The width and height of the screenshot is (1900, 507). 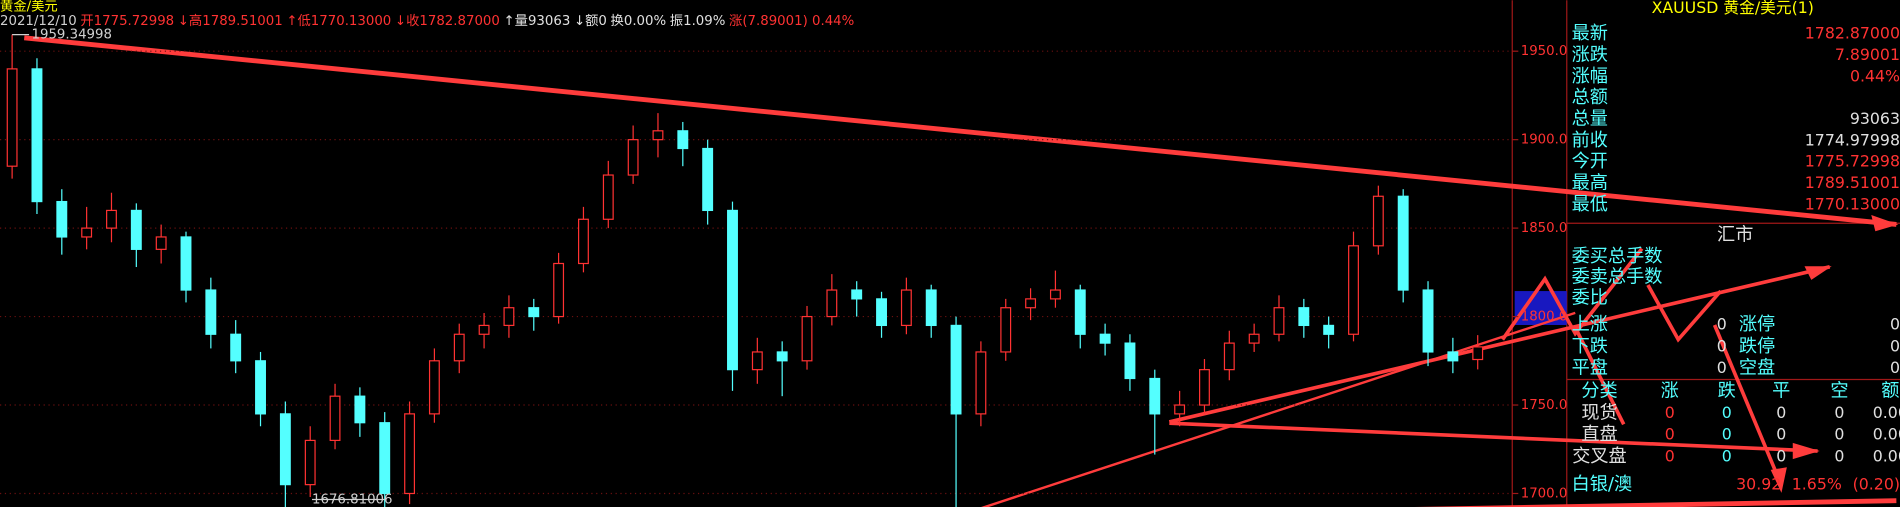 What do you see at coordinates (1875, 75) in the screenshot?
I see `quote-value: 0.44%` at bounding box center [1875, 75].